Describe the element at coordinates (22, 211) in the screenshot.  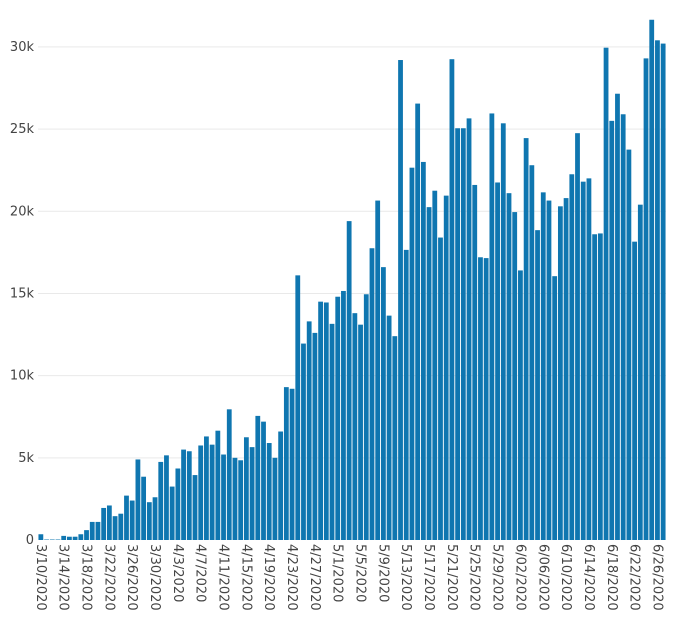
I see `y-tick-label: 20k` at that location.